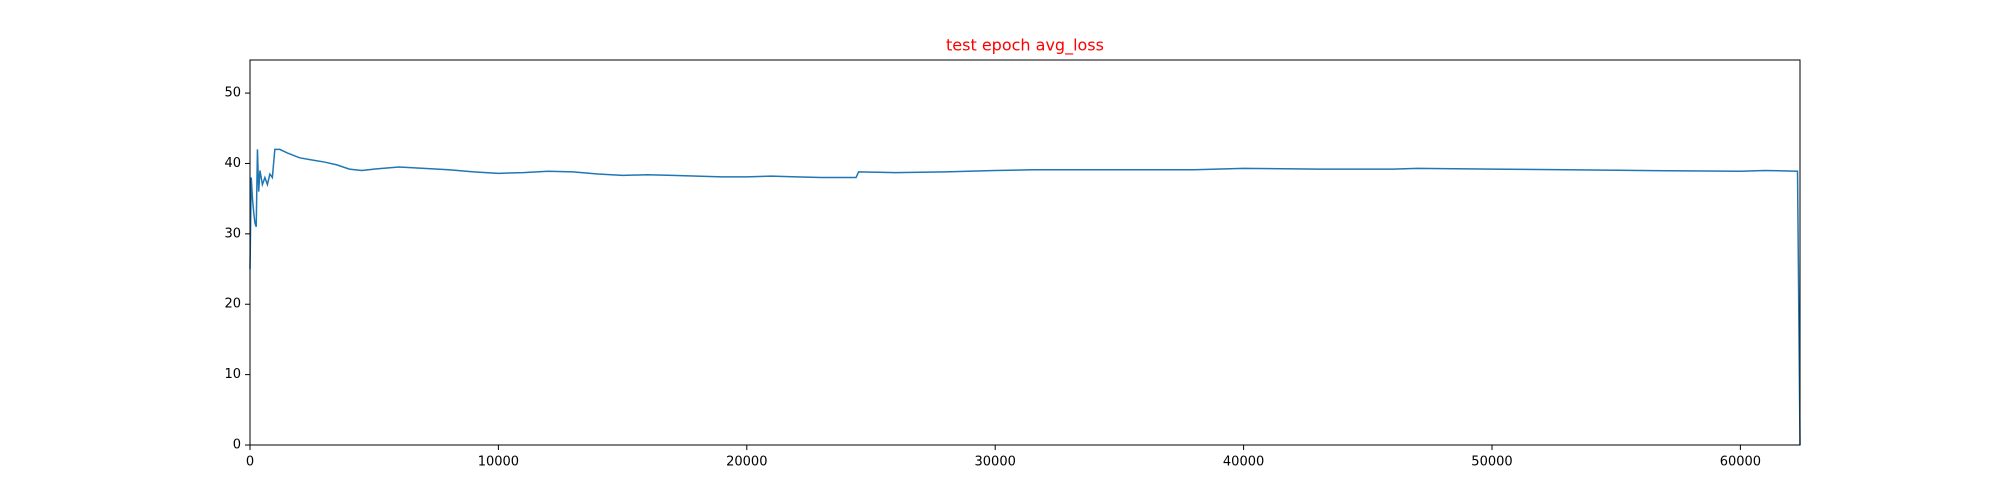 The height and width of the screenshot is (500, 2000). I want to click on y-tick-label: 0, so click(237, 445).